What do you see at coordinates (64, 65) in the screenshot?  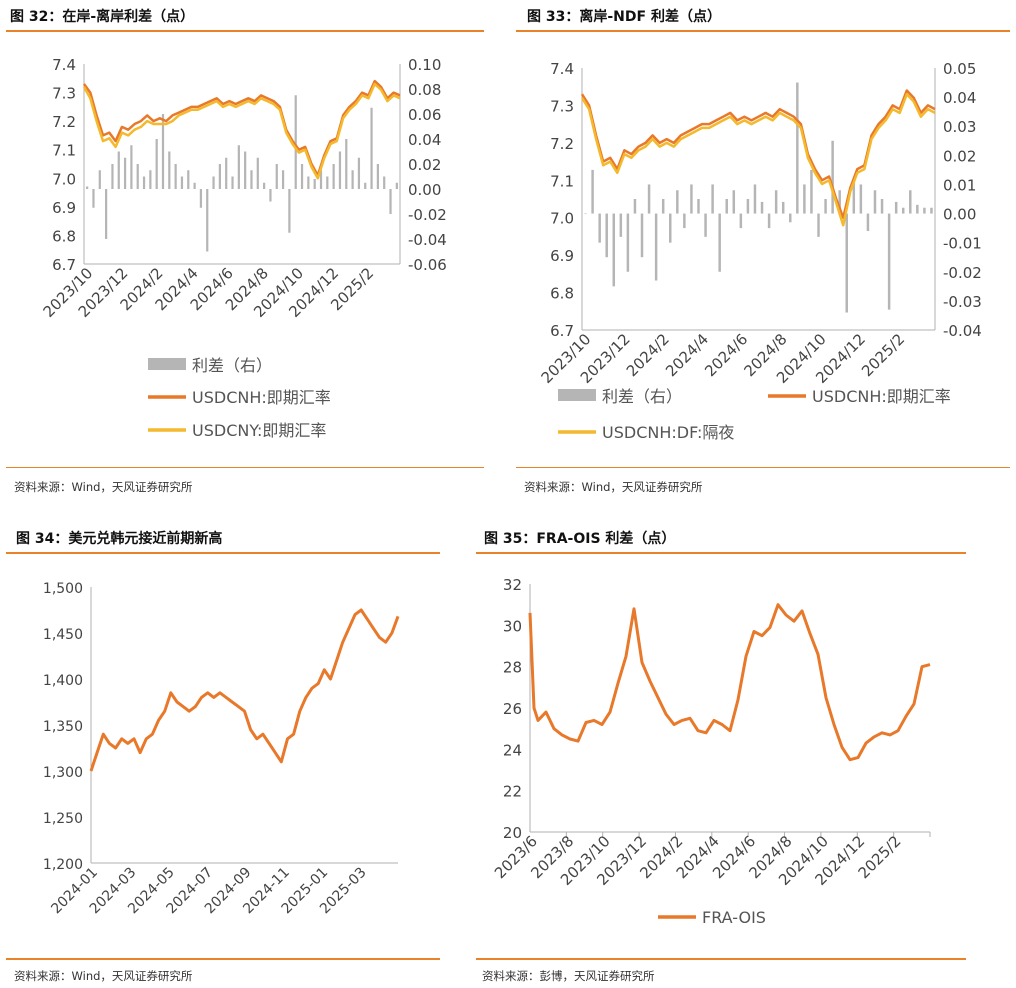 I see `left-tick-label: 7.4` at bounding box center [64, 65].